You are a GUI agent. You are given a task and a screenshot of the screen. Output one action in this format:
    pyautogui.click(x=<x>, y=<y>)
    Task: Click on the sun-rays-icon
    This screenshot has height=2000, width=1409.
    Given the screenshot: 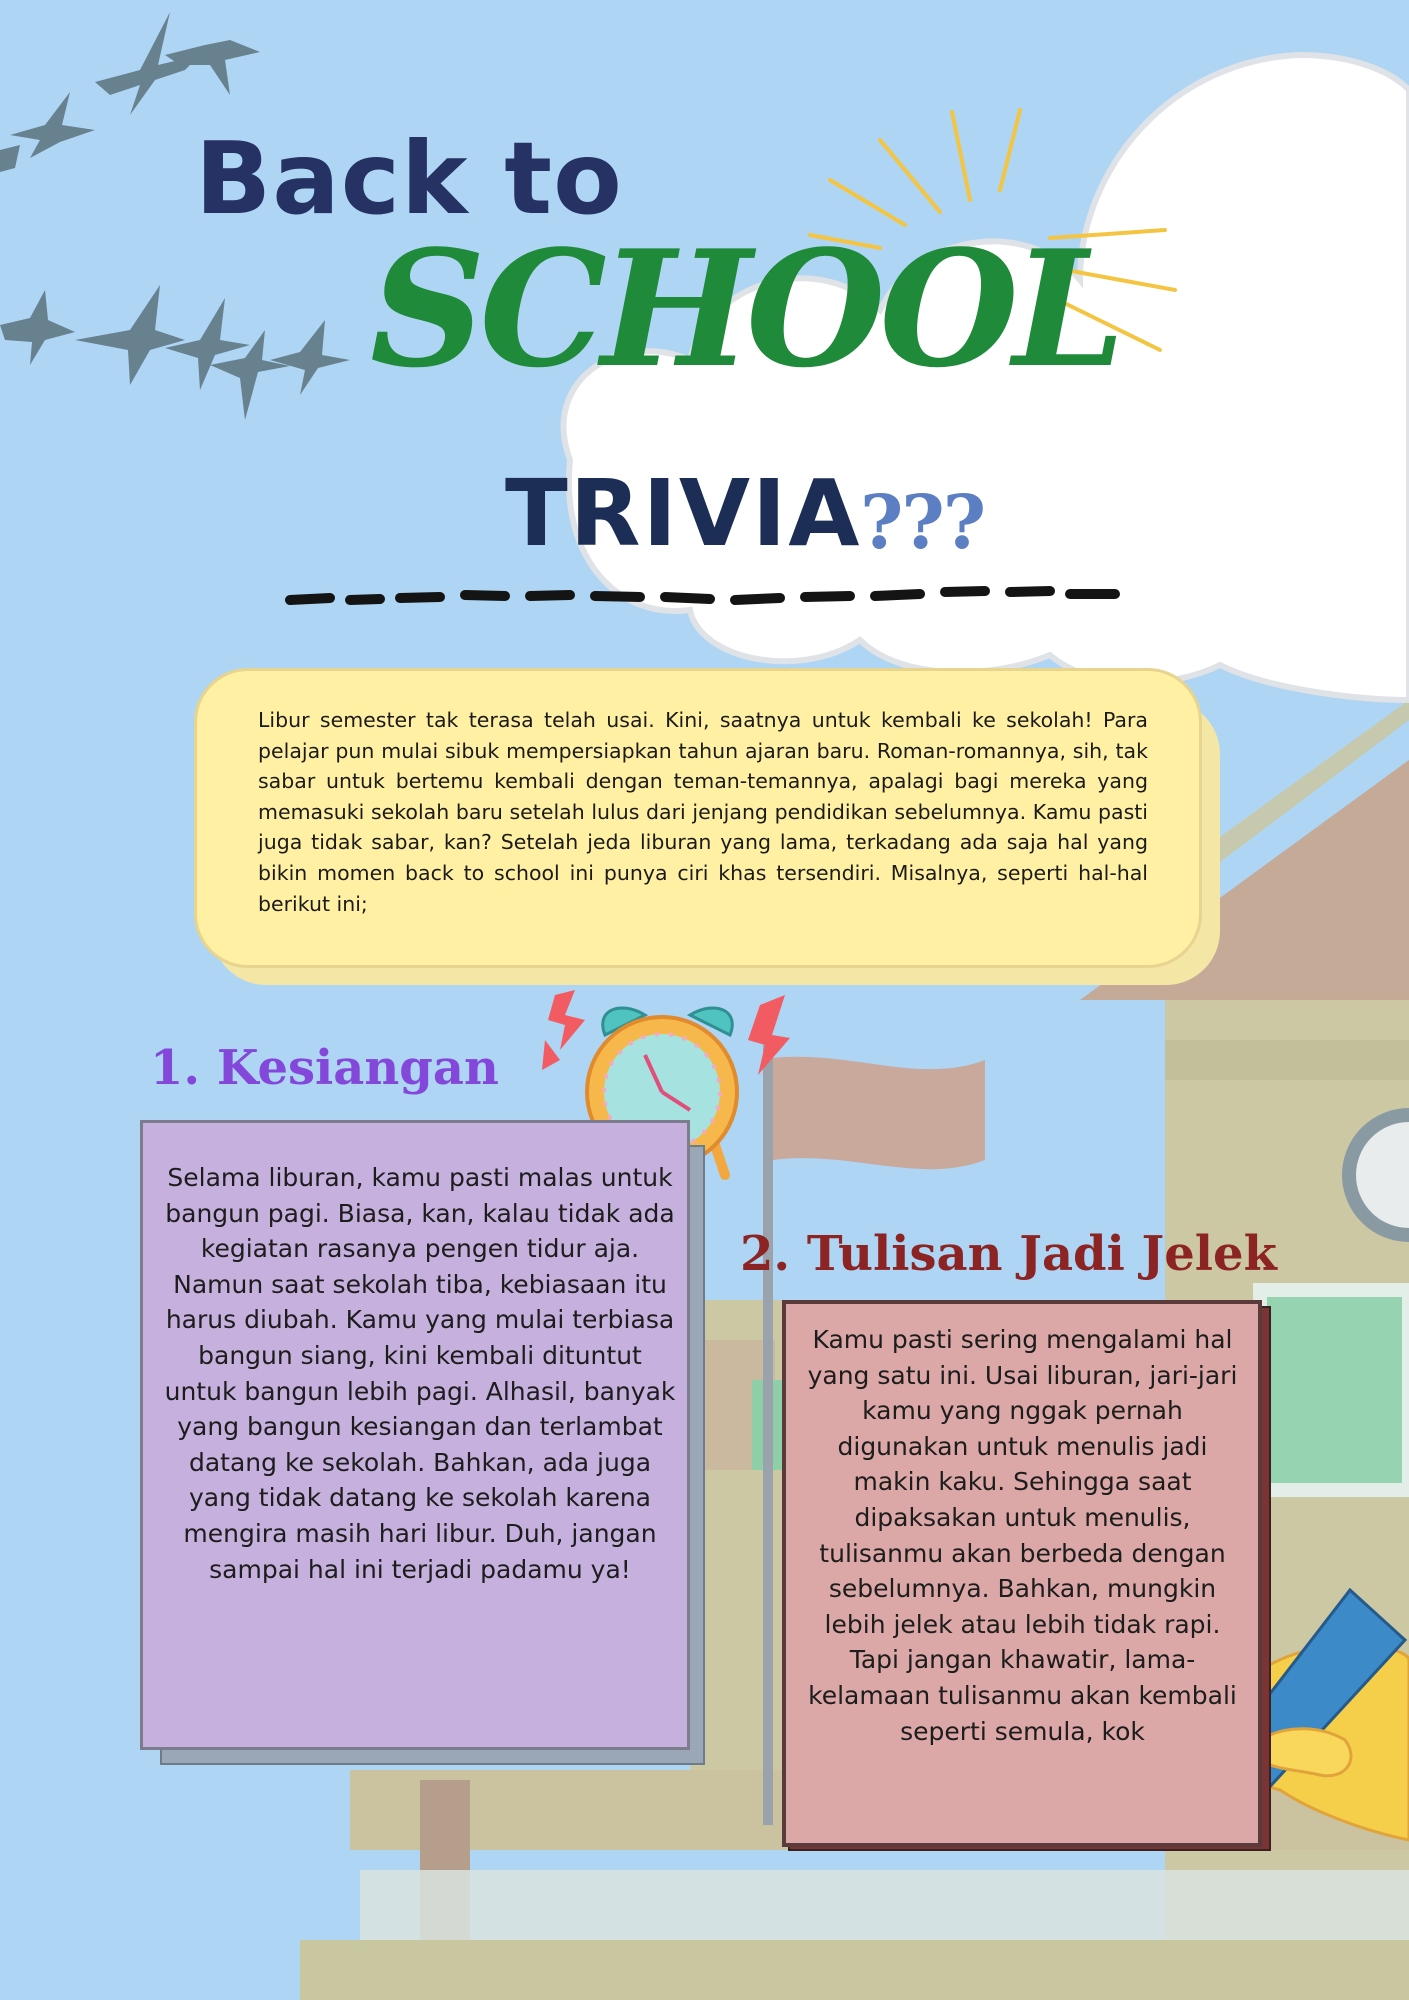 What is the action you would take?
    pyautogui.click(x=992, y=230)
    